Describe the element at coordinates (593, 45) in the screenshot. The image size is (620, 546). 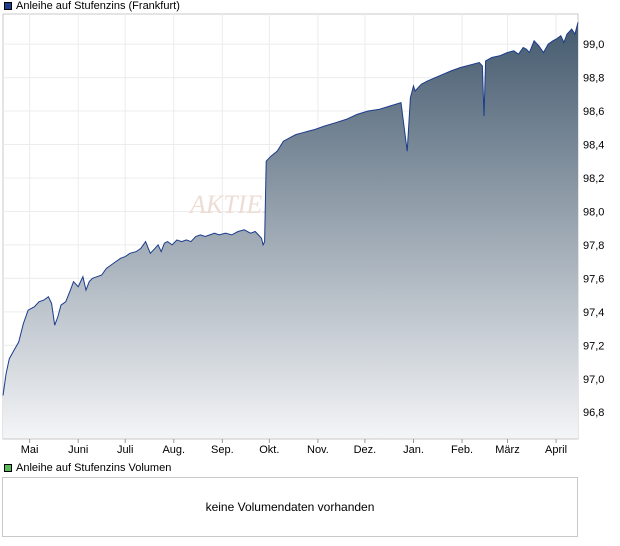
I see `y-tick-label: 99,0` at that location.